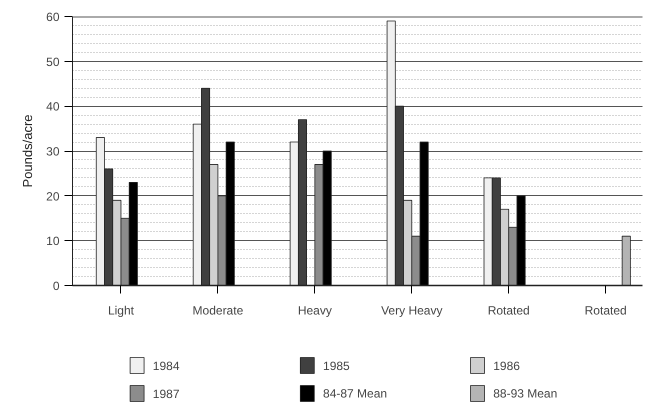 The image size is (653, 407). What do you see at coordinates (56, 286) in the screenshot?
I see `y-tick-label: 0` at bounding box center [56, 286].